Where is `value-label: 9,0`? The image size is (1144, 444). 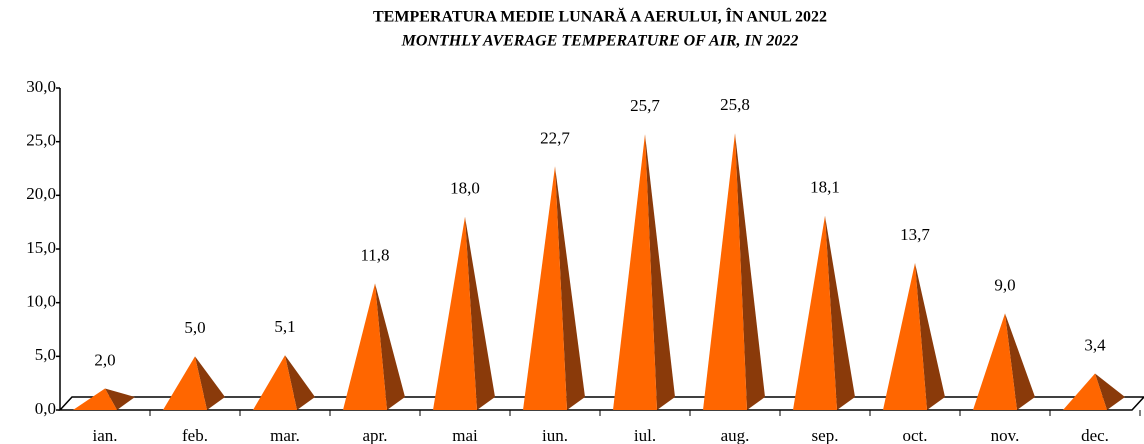 value-label: 9,0 is located at coordinates (1004, 284).